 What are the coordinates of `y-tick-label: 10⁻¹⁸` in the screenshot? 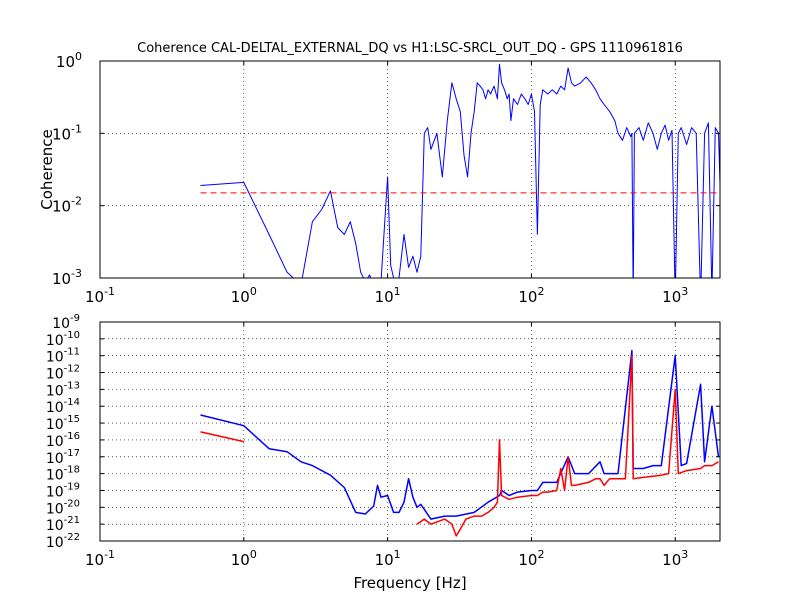 It's located at (63, 474).